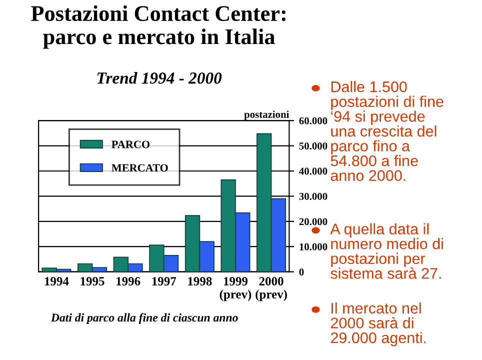 Image resolution: width=482 pixels, height=360 pixels. I want to click on text: Il mercato nel 2000 sarà di 29.000 agenti., so click(378, 324).